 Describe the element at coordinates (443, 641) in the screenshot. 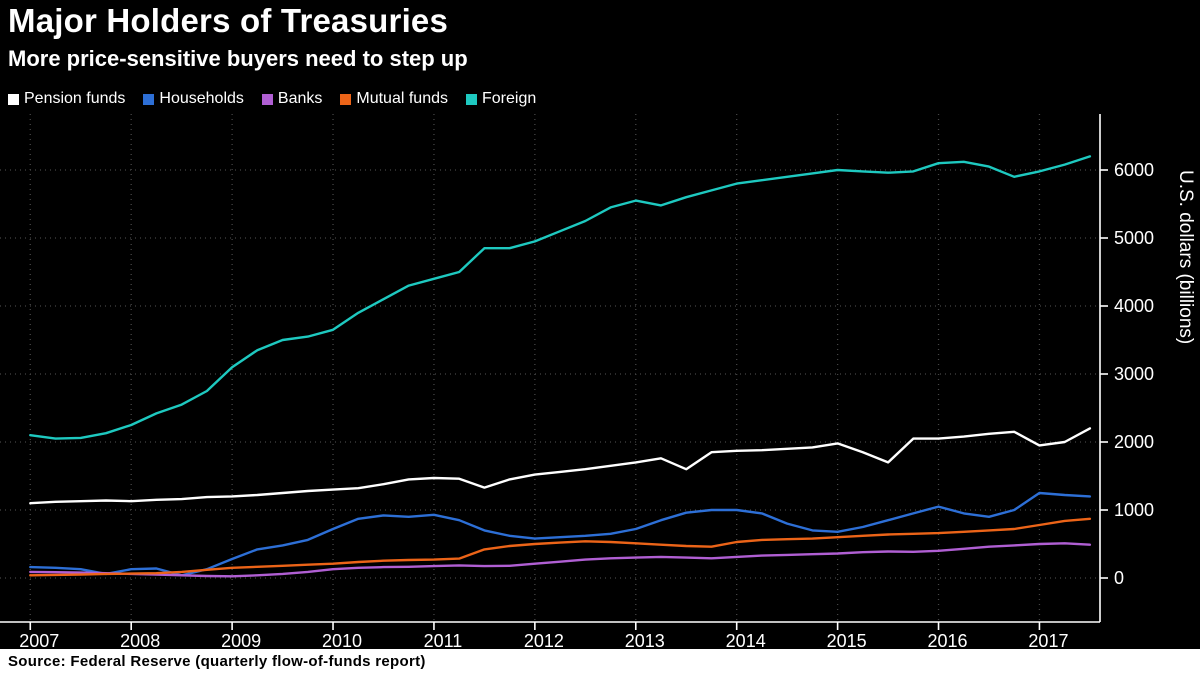

I see `svg-text: 2011` at that location.